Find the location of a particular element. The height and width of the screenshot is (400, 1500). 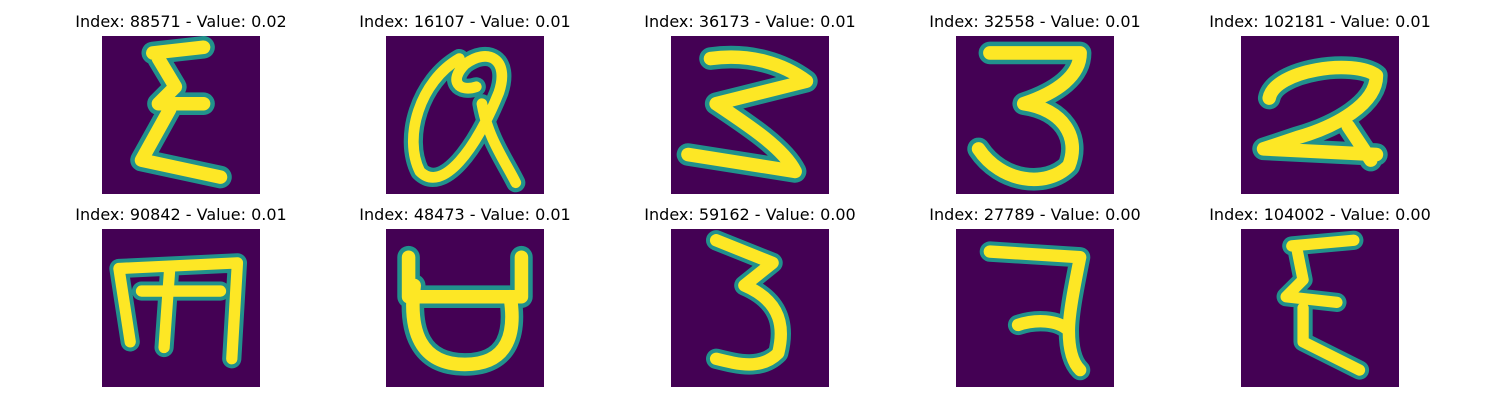

panel-title: Index: 16107 - Value: 0.01 is located at coordinates (465, 21).